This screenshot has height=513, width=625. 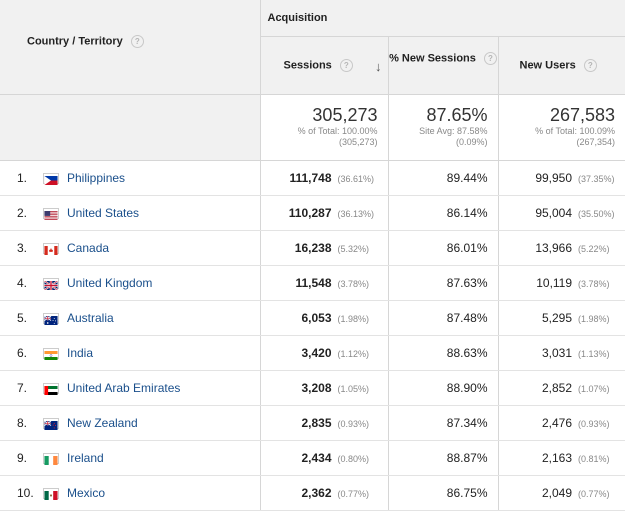 I want to click on flag-gb-icon, so click(x=51, y=284).